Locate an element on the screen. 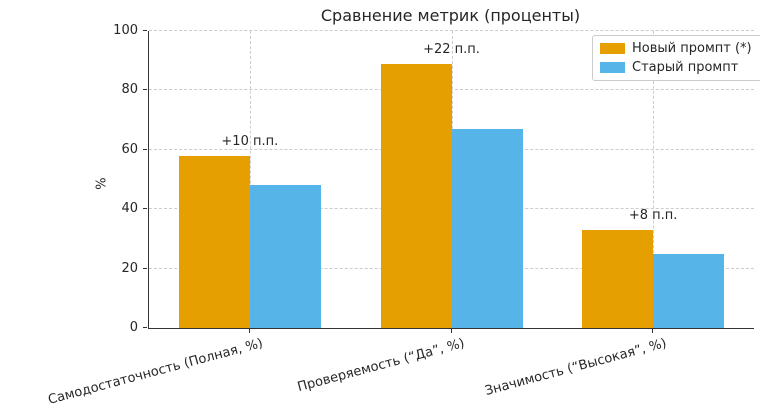 The height and width of the screenshot is (419, 760). delta-annotation-2: +8 п.п. is located at coordinates (653, 215).